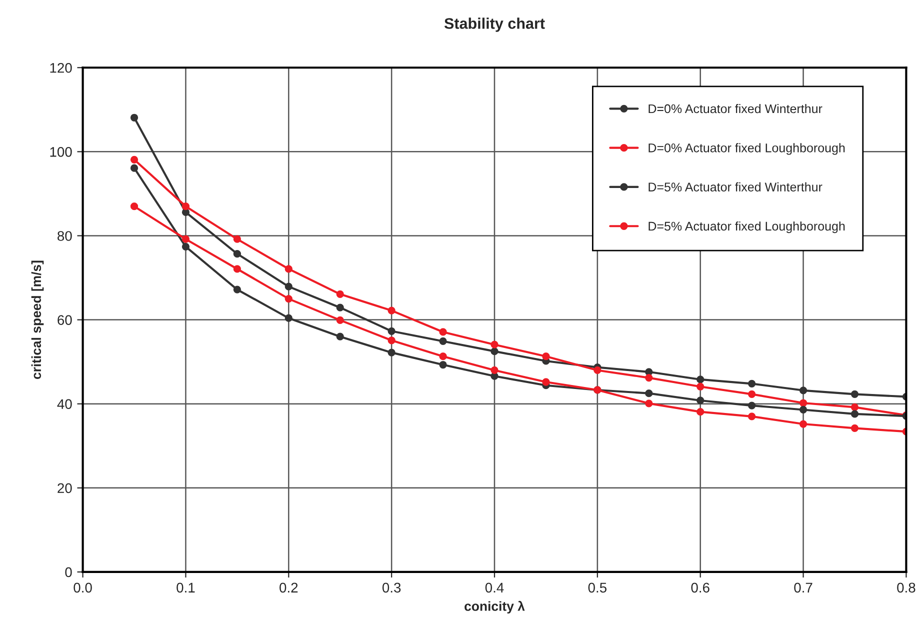 This screenshot has width=920, height=632. Describe the element at coordinates (83, 587) in the screenshot. I see `x-tick-label: 0.0` at that location.